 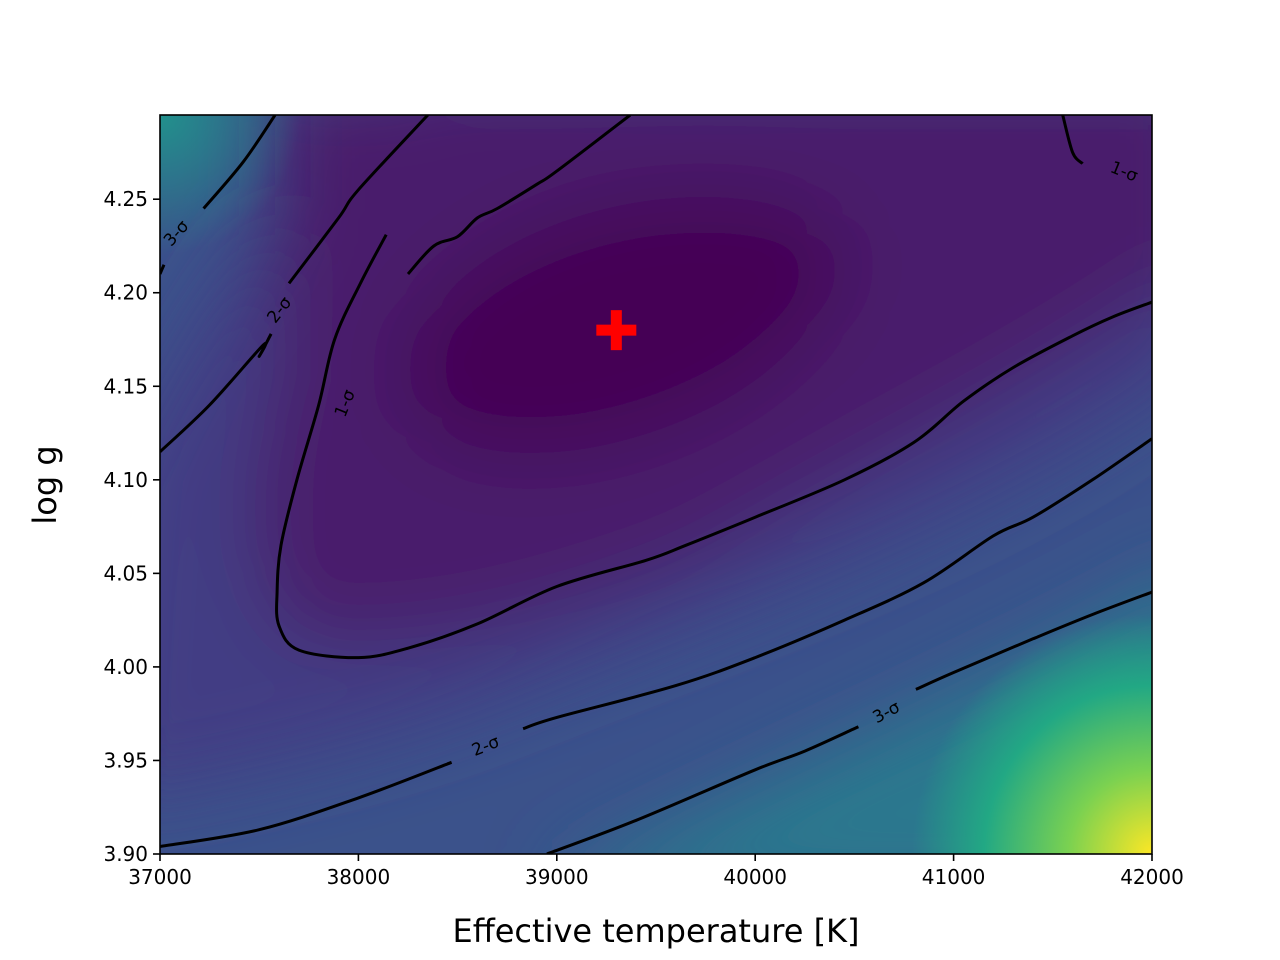 I want to click on y-tick-label: 4.00, so click(x=125, y=667).